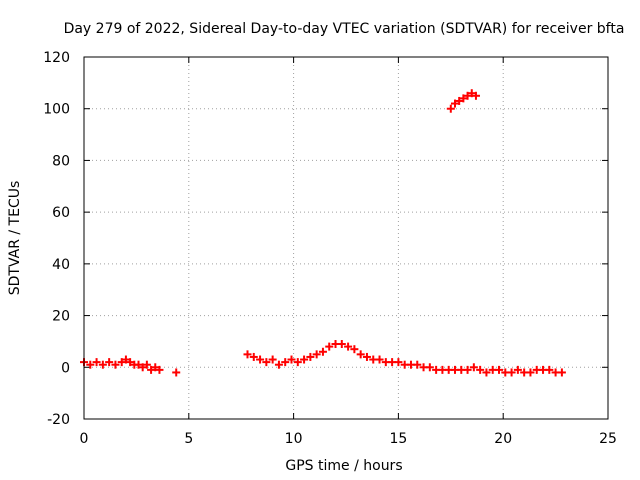 Image resolution: width=640 pixels, height=480 pixels. What do you see at coordinates (56, 110) in the screenshot?
I see `y-tick-label: 100` at bounding box center [56, 110].